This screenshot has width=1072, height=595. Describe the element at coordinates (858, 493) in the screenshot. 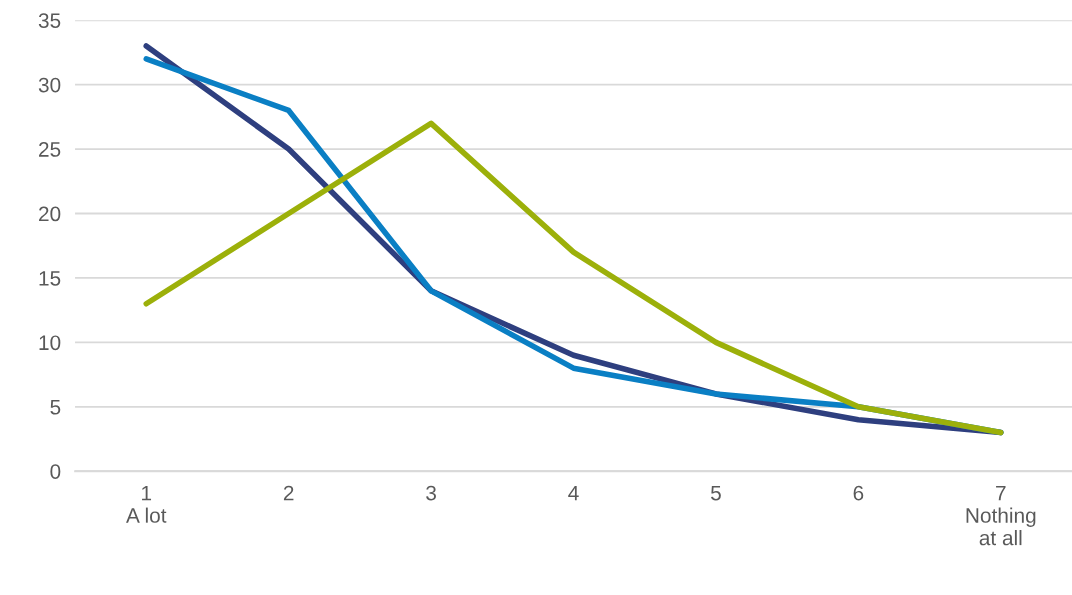

I see `x-tick-label: 6` at that location.